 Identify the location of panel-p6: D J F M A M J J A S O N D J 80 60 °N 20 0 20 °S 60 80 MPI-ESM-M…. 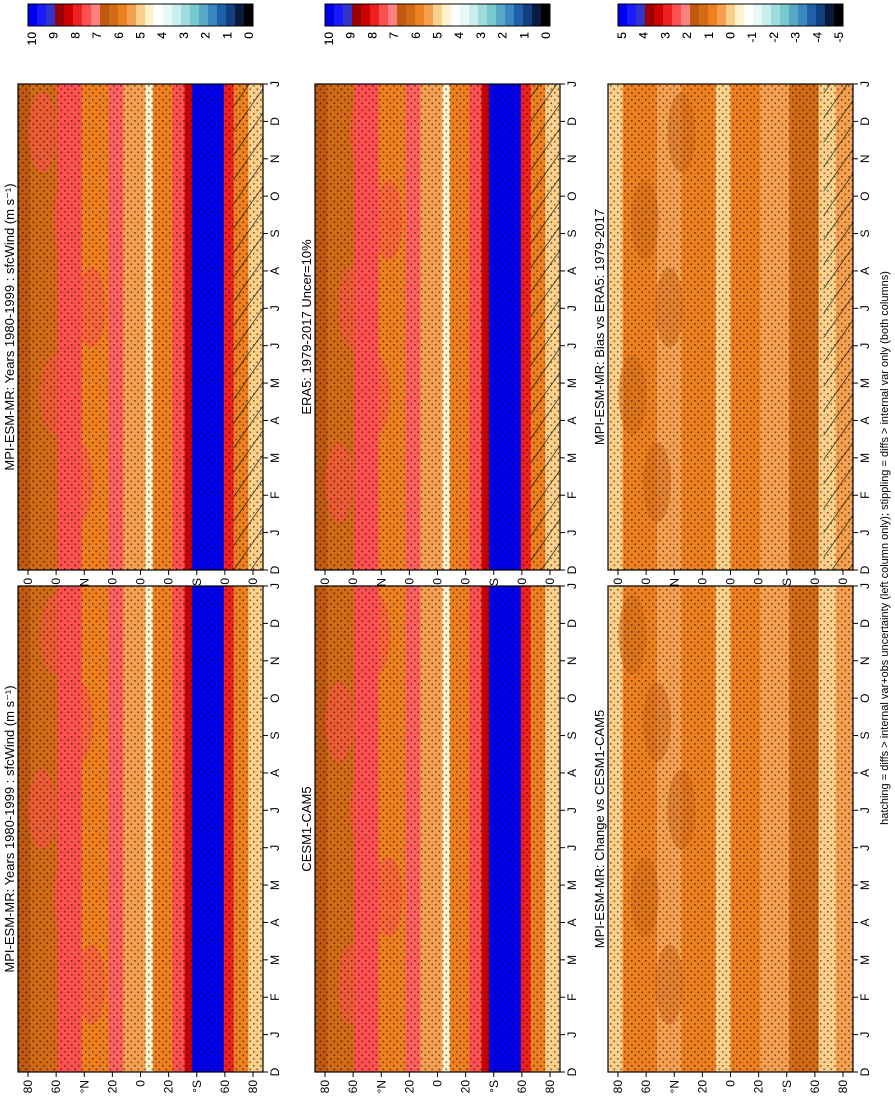
(732, 838).